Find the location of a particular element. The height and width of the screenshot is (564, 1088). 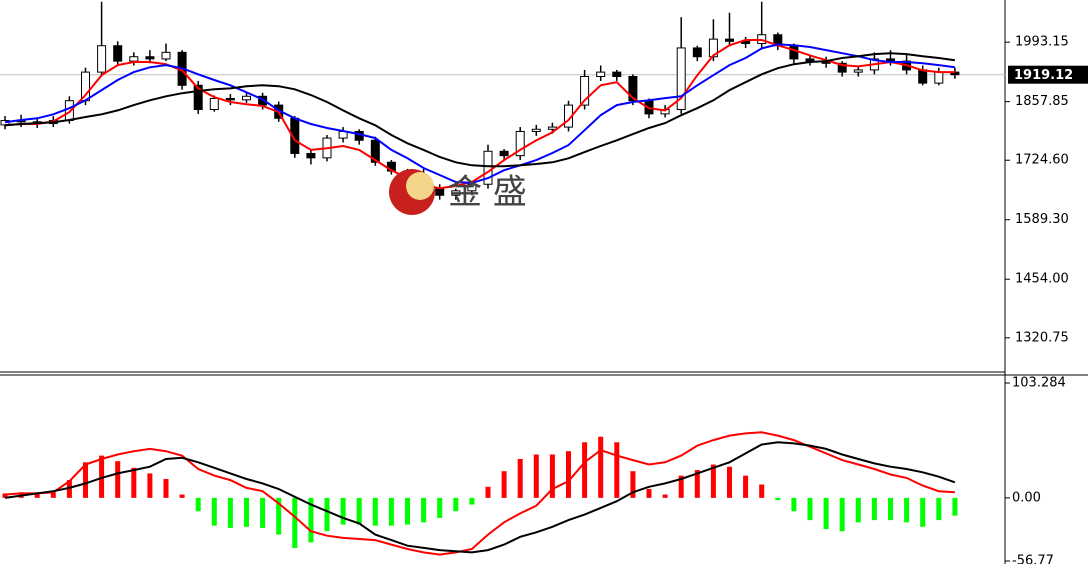

y-tick-label: 103.284 is located at coordinates (1039, 383).